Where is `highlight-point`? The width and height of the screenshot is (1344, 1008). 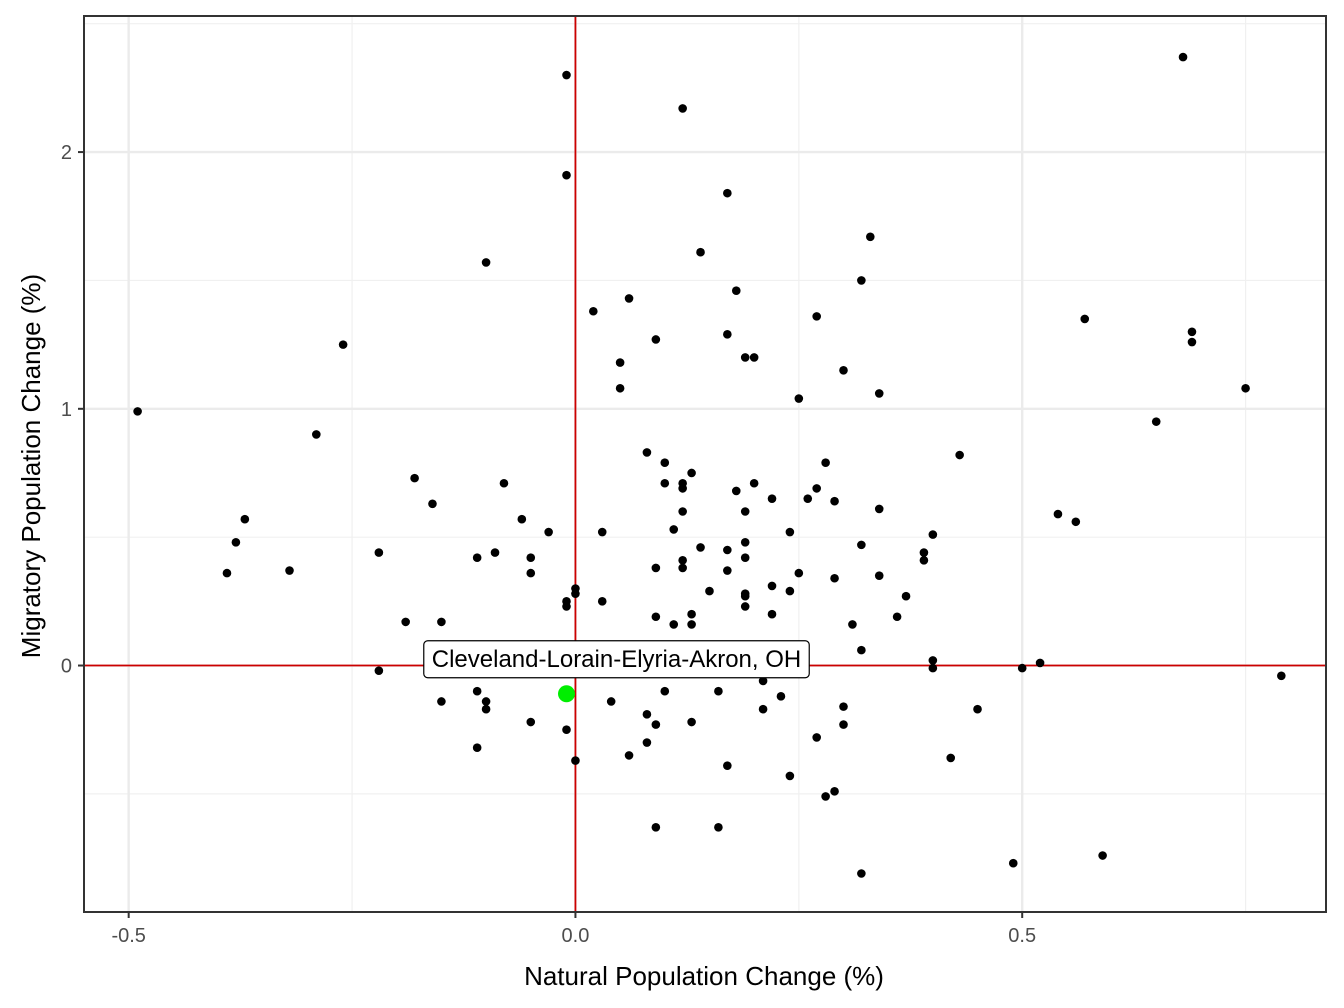
highlight-point is located at coordinates (567, 694).